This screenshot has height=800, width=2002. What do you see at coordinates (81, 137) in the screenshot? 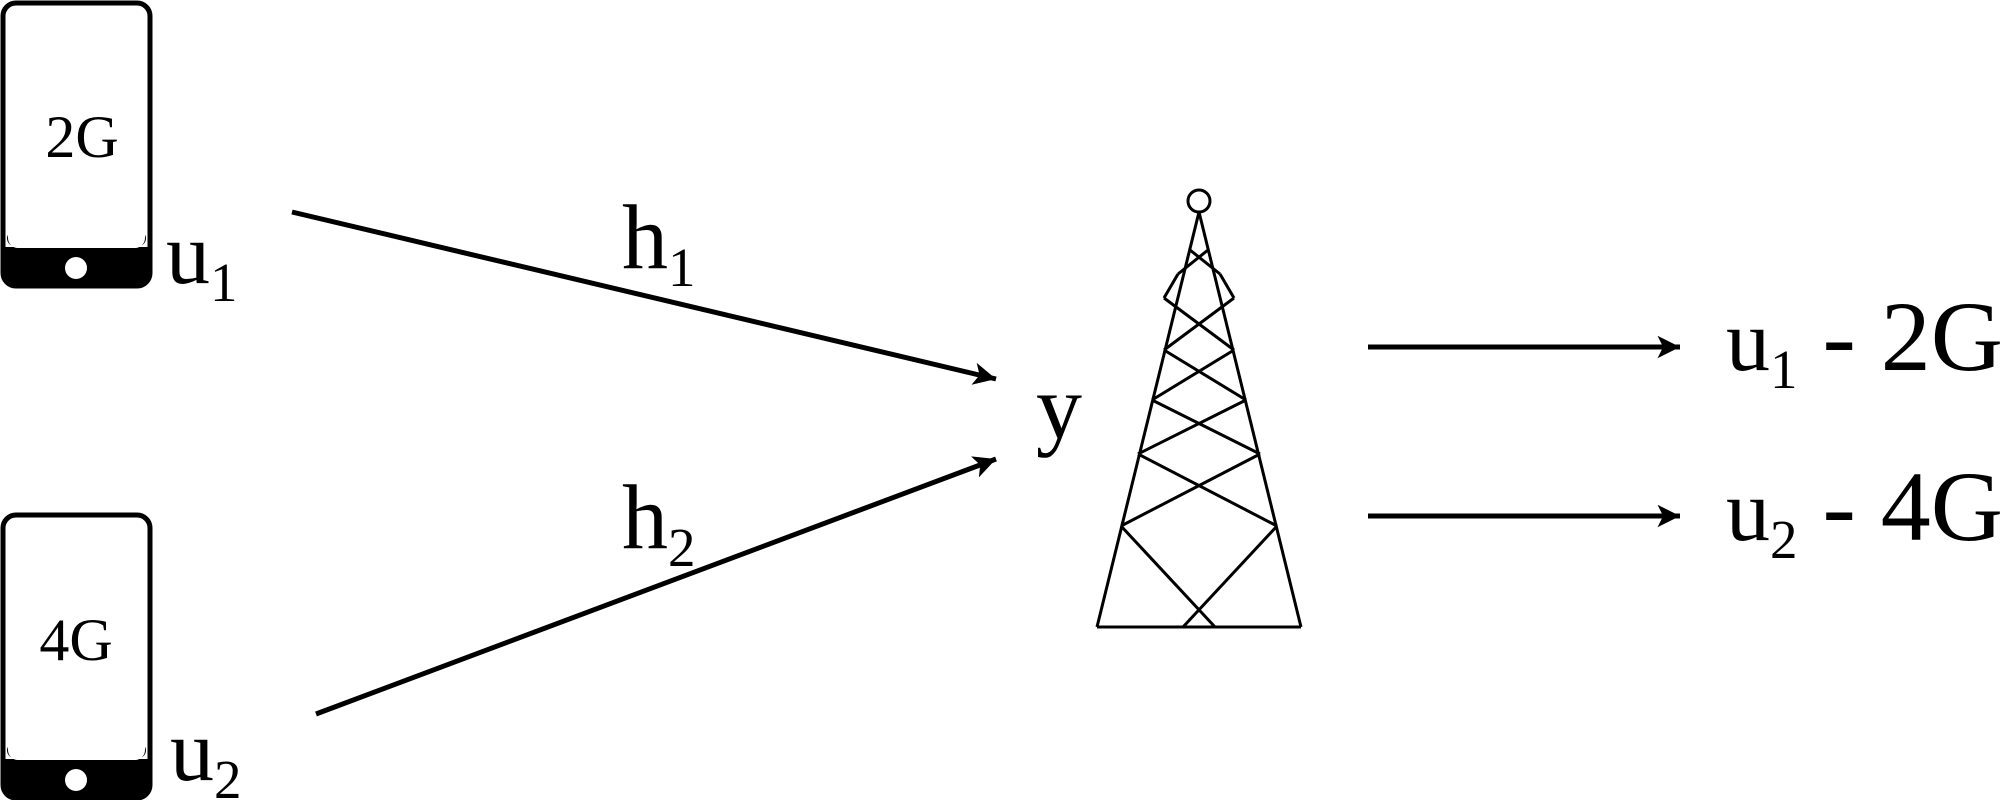
I see `phone-u1-screen-label: 2G` at bounding box center [81, 137].